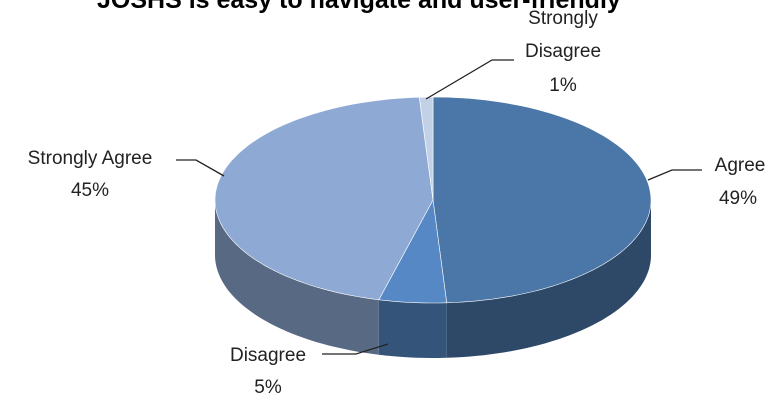 The height and width of the screenshot is (400, 772). I want to click on value-label: 49%, so click(738, 198).